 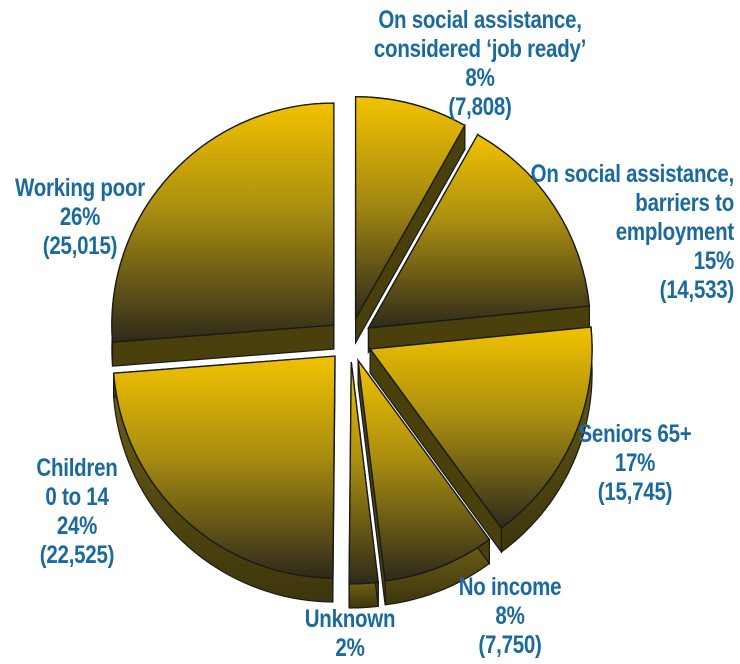 I want to click on label-children-count: (22,525), so click(x=77, y=555).